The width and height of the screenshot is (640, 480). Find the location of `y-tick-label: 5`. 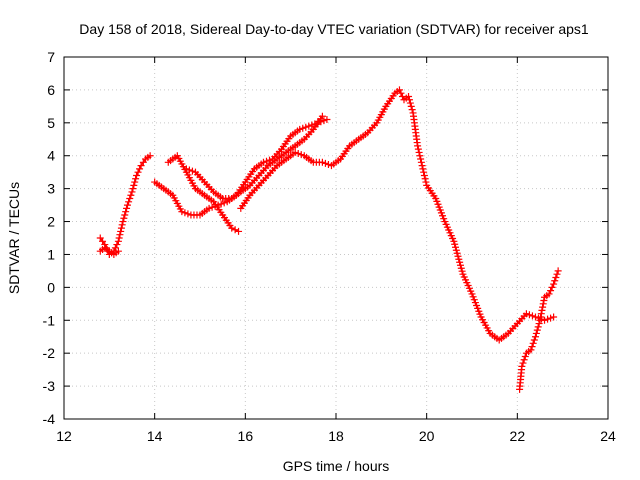

y-tick-label: 5 is located at coordinates (51, 123).